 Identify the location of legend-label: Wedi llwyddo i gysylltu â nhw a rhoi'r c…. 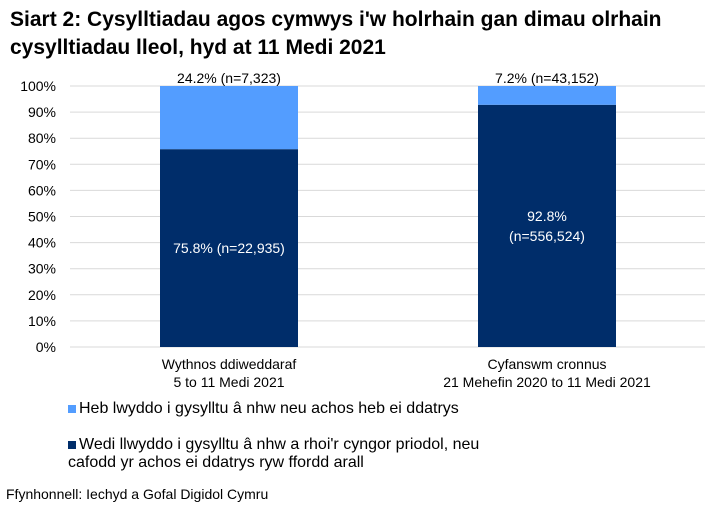
(274, 453).